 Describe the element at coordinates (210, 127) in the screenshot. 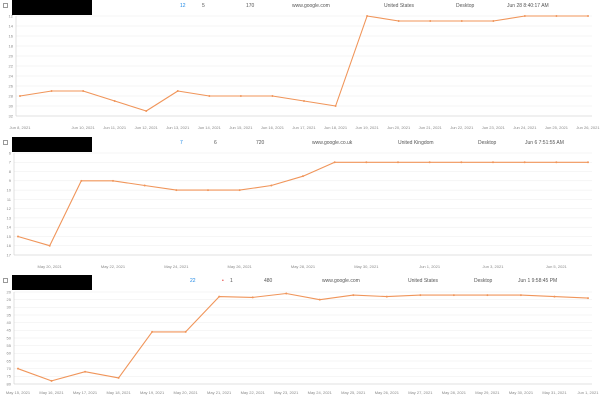

I see `x-tick-label: Jun 14, 2021` at that location.